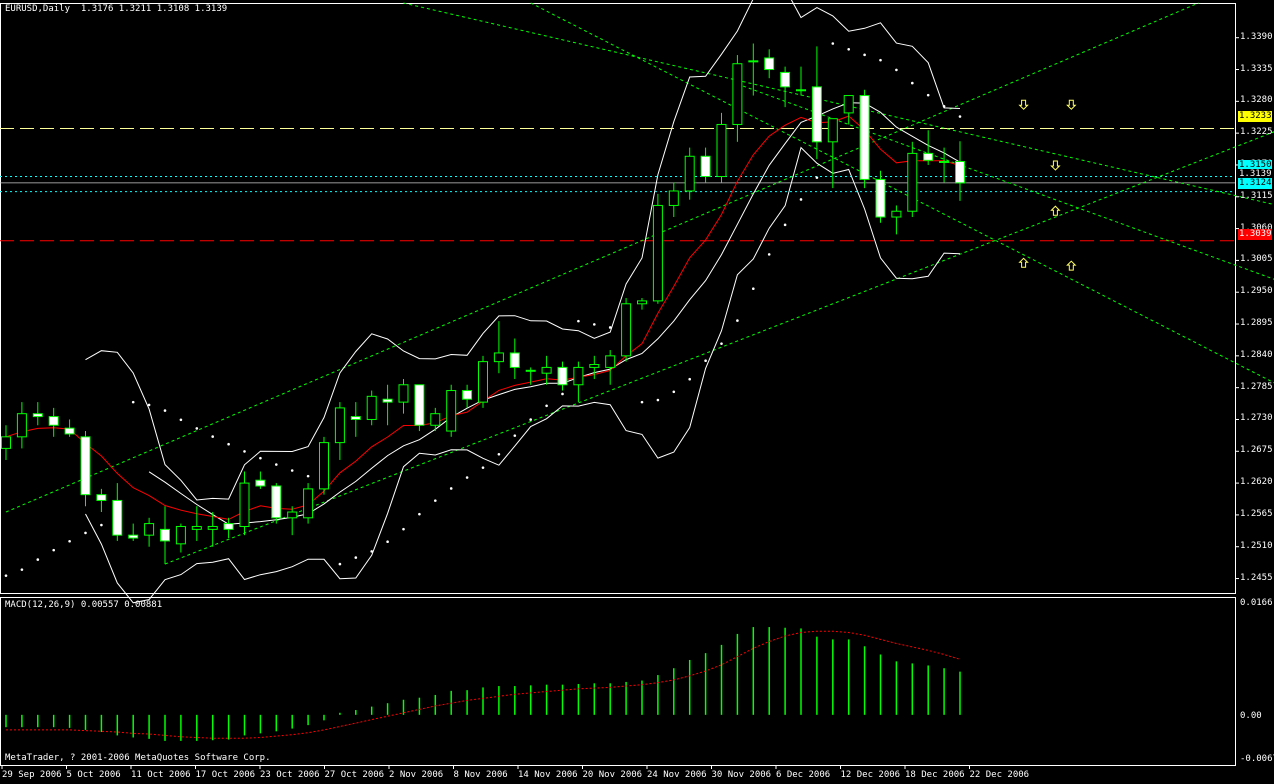 The width and height of the screenshot is (1274, 784). I want to click on price-tick-label: 1.2620, so click(1256, 482).